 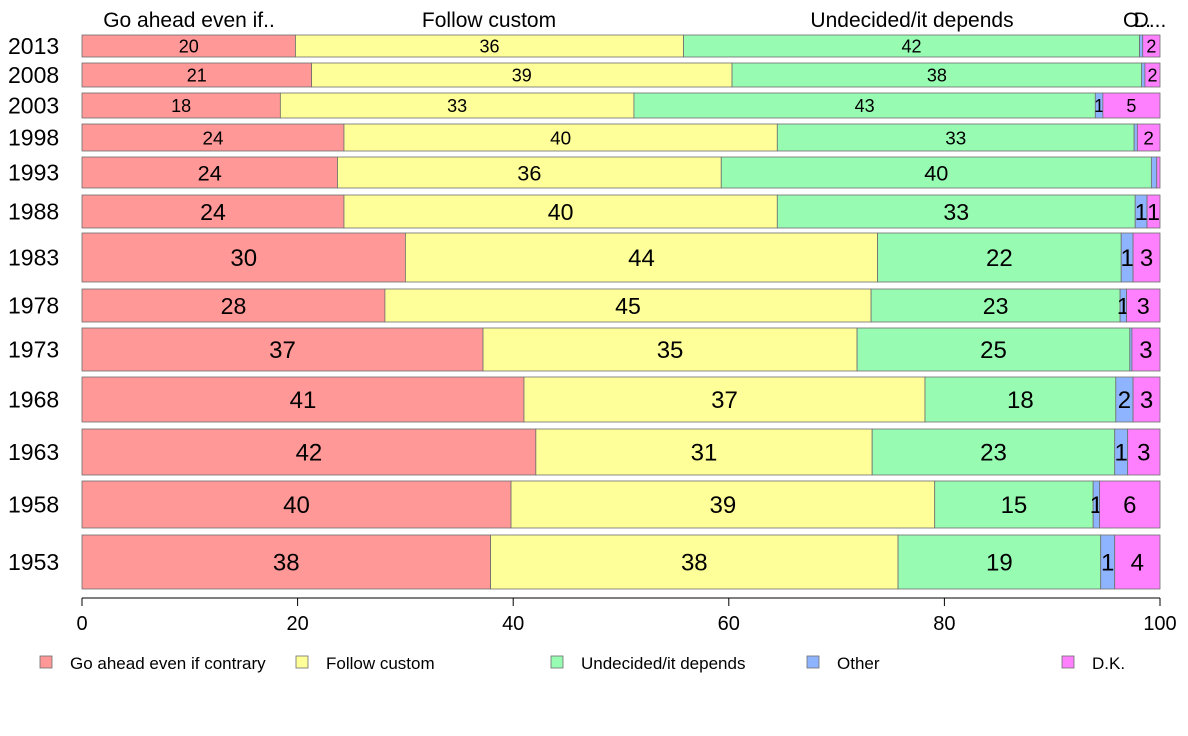 I want to click on data-label: 4, so click(x=1137, y=563).